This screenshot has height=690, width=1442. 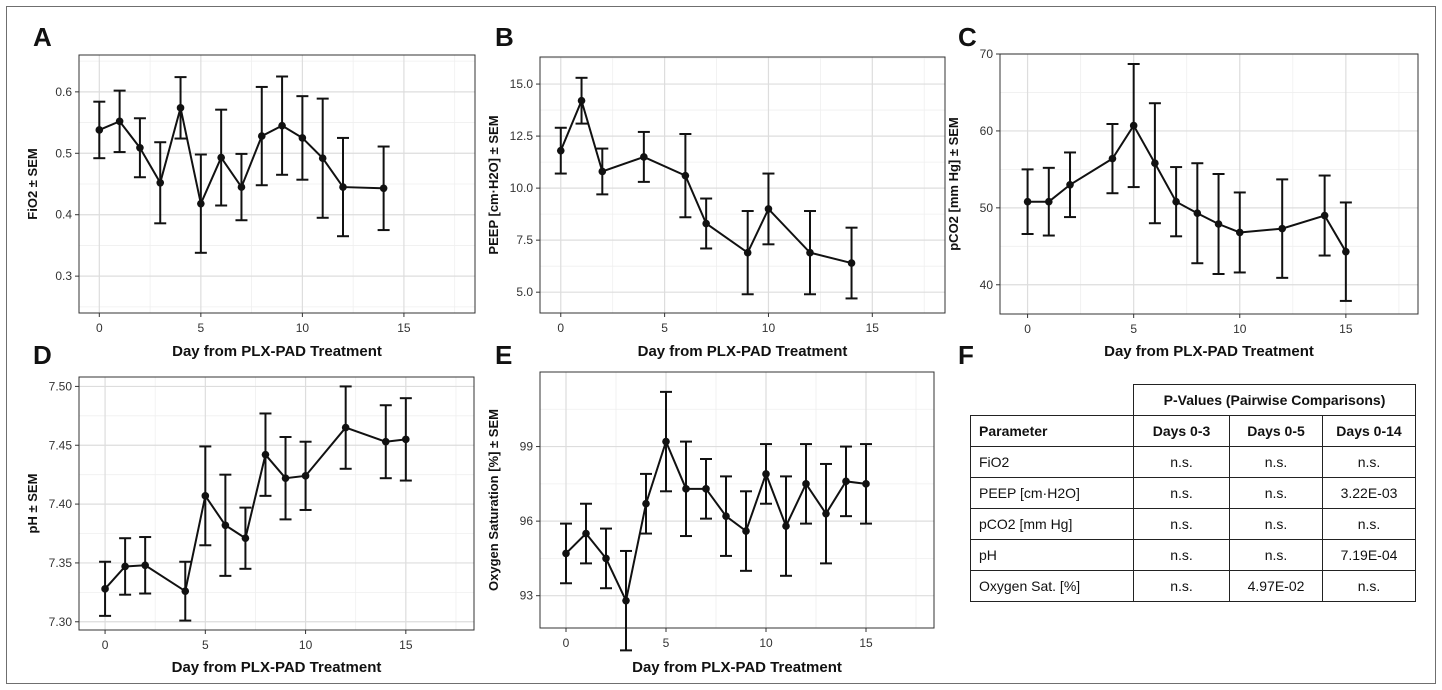 I want to click on panel-label-b: B, so click(x=504, y=37).